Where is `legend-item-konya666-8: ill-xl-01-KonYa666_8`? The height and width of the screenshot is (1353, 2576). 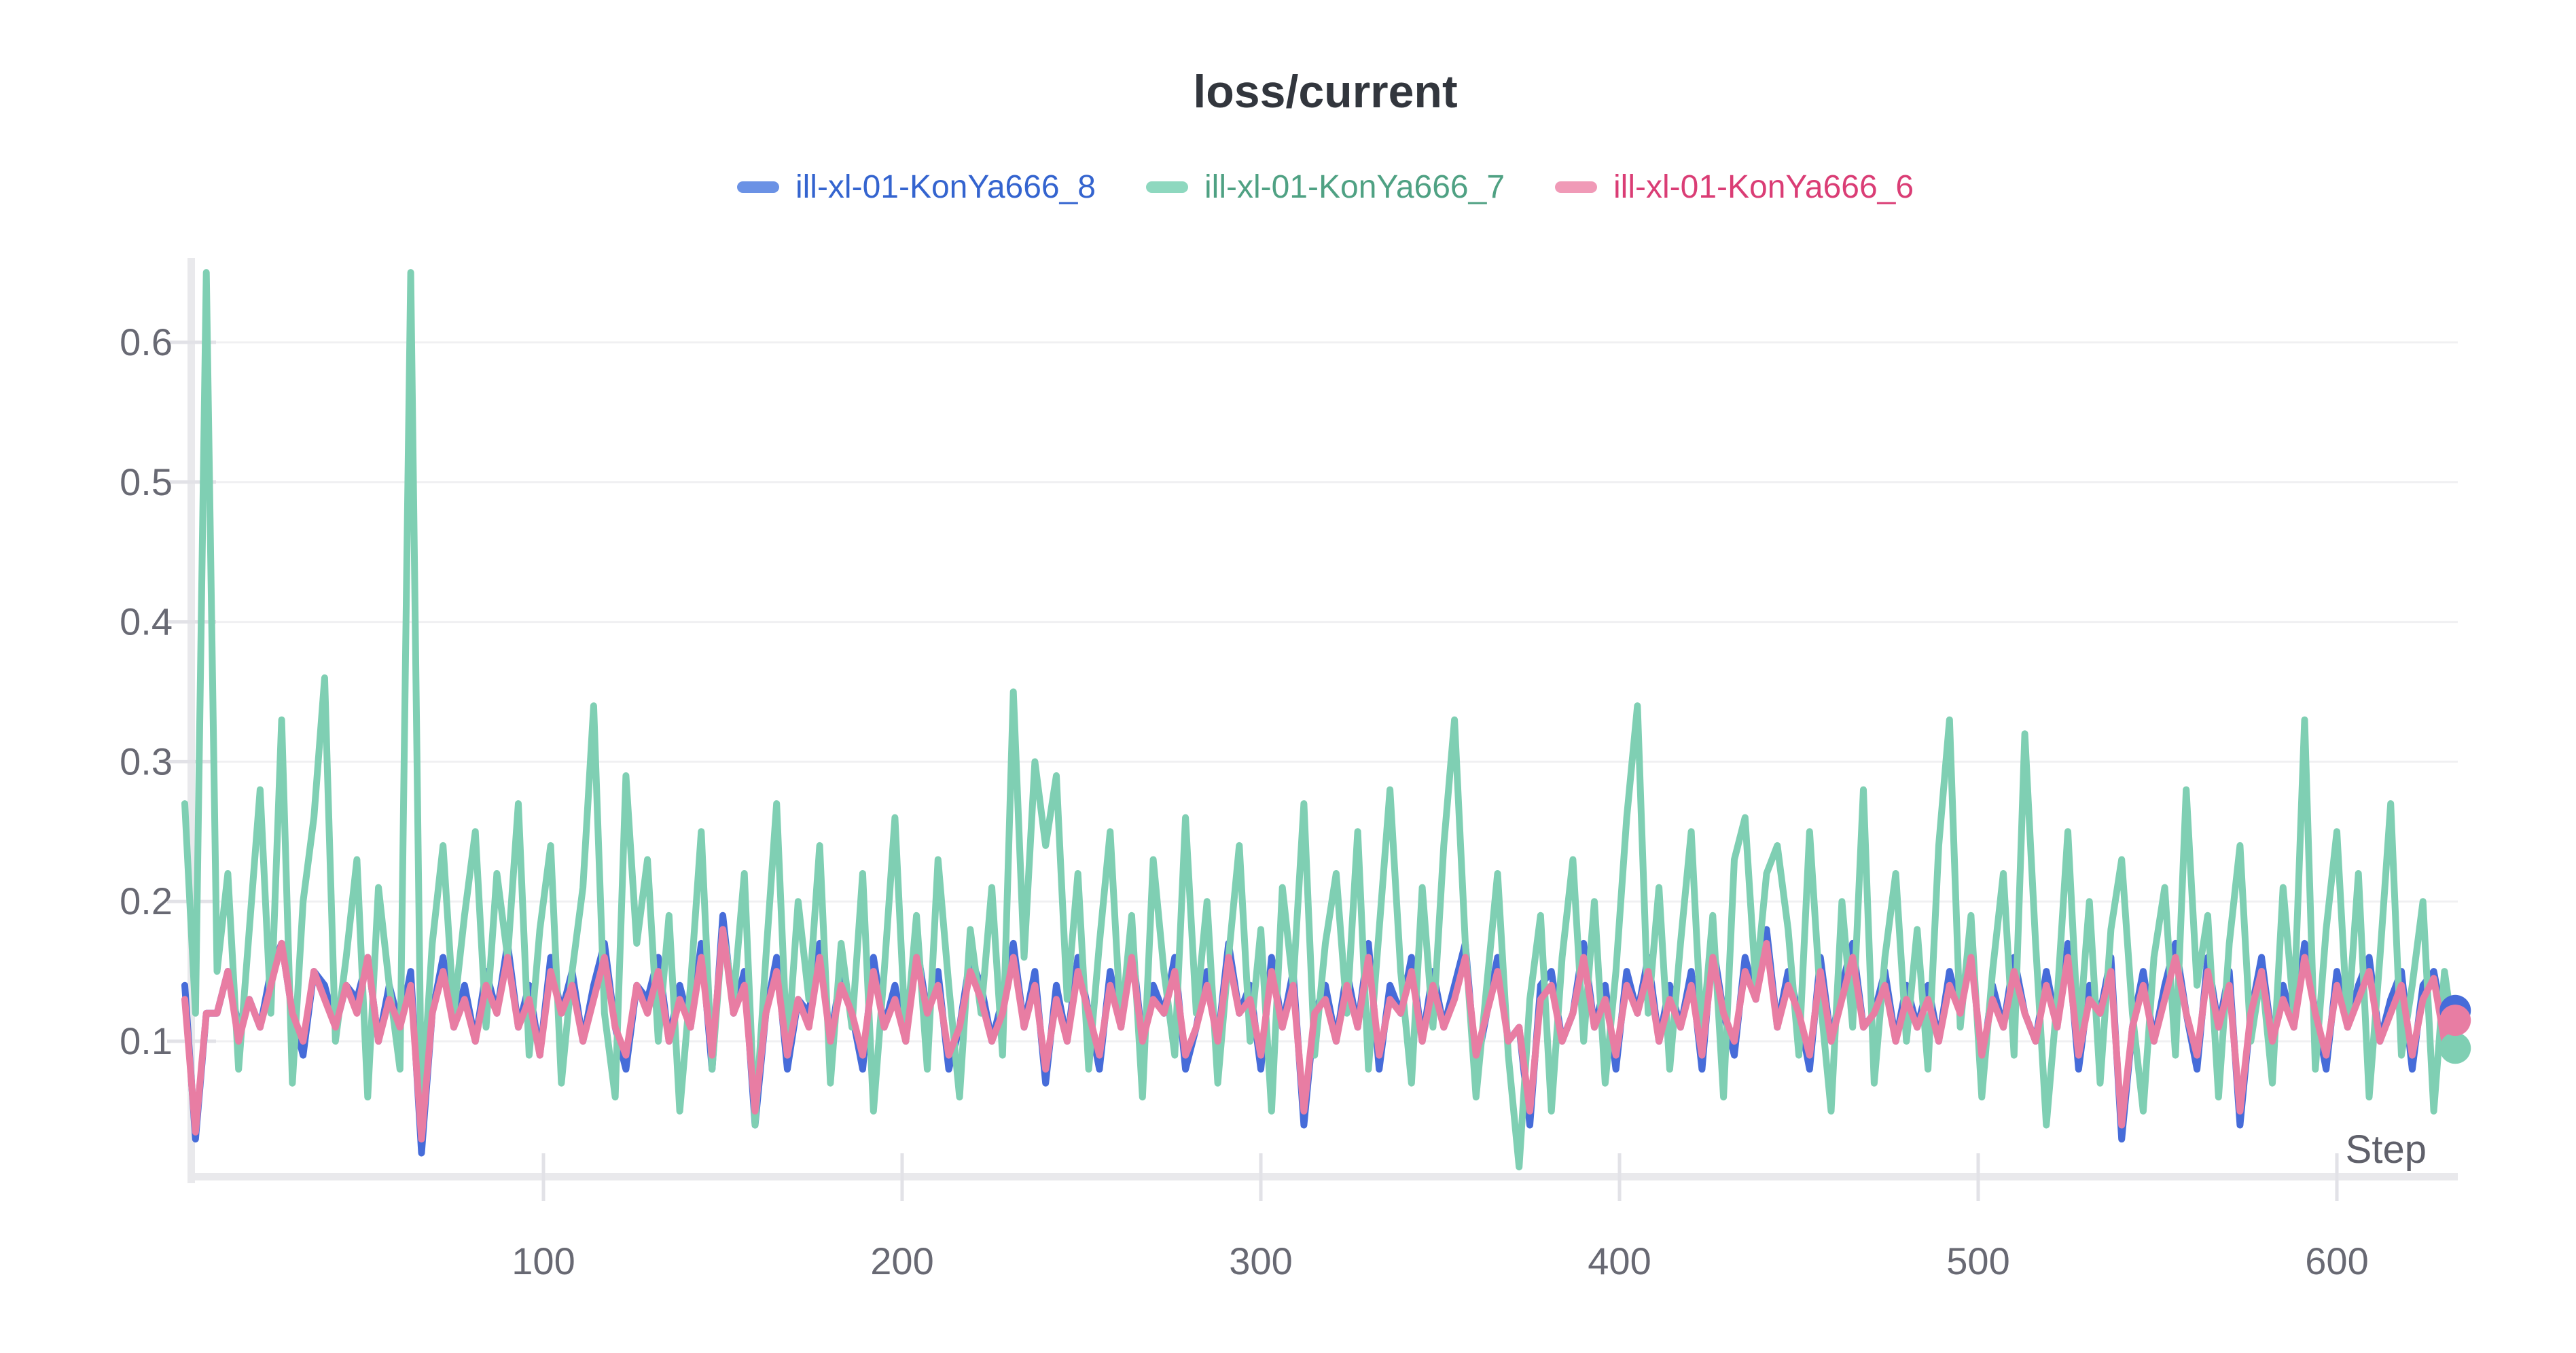
legend-item-konya666-8: ill-xl-01-KonYa666_8 is located at coordinates (916, 187).